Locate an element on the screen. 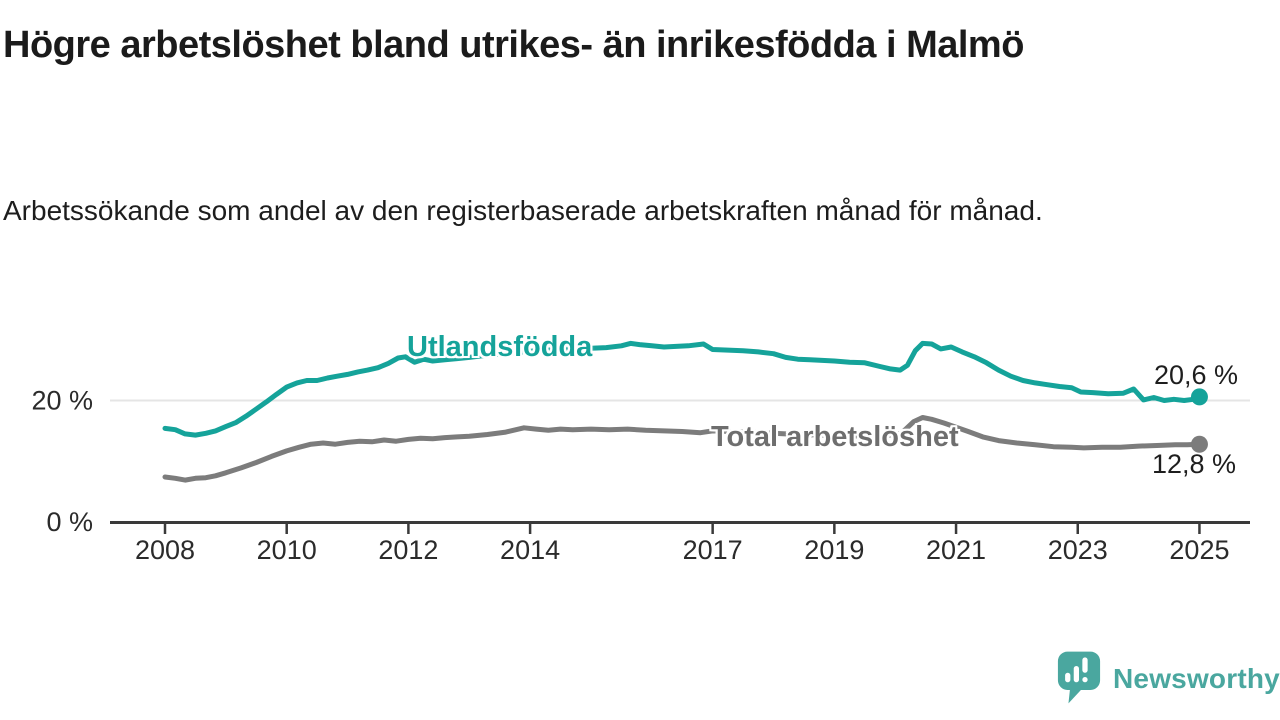 The image size is (1280, 720). newsworthy-logo: Newsworthy is located at coordinates (1168, 677).